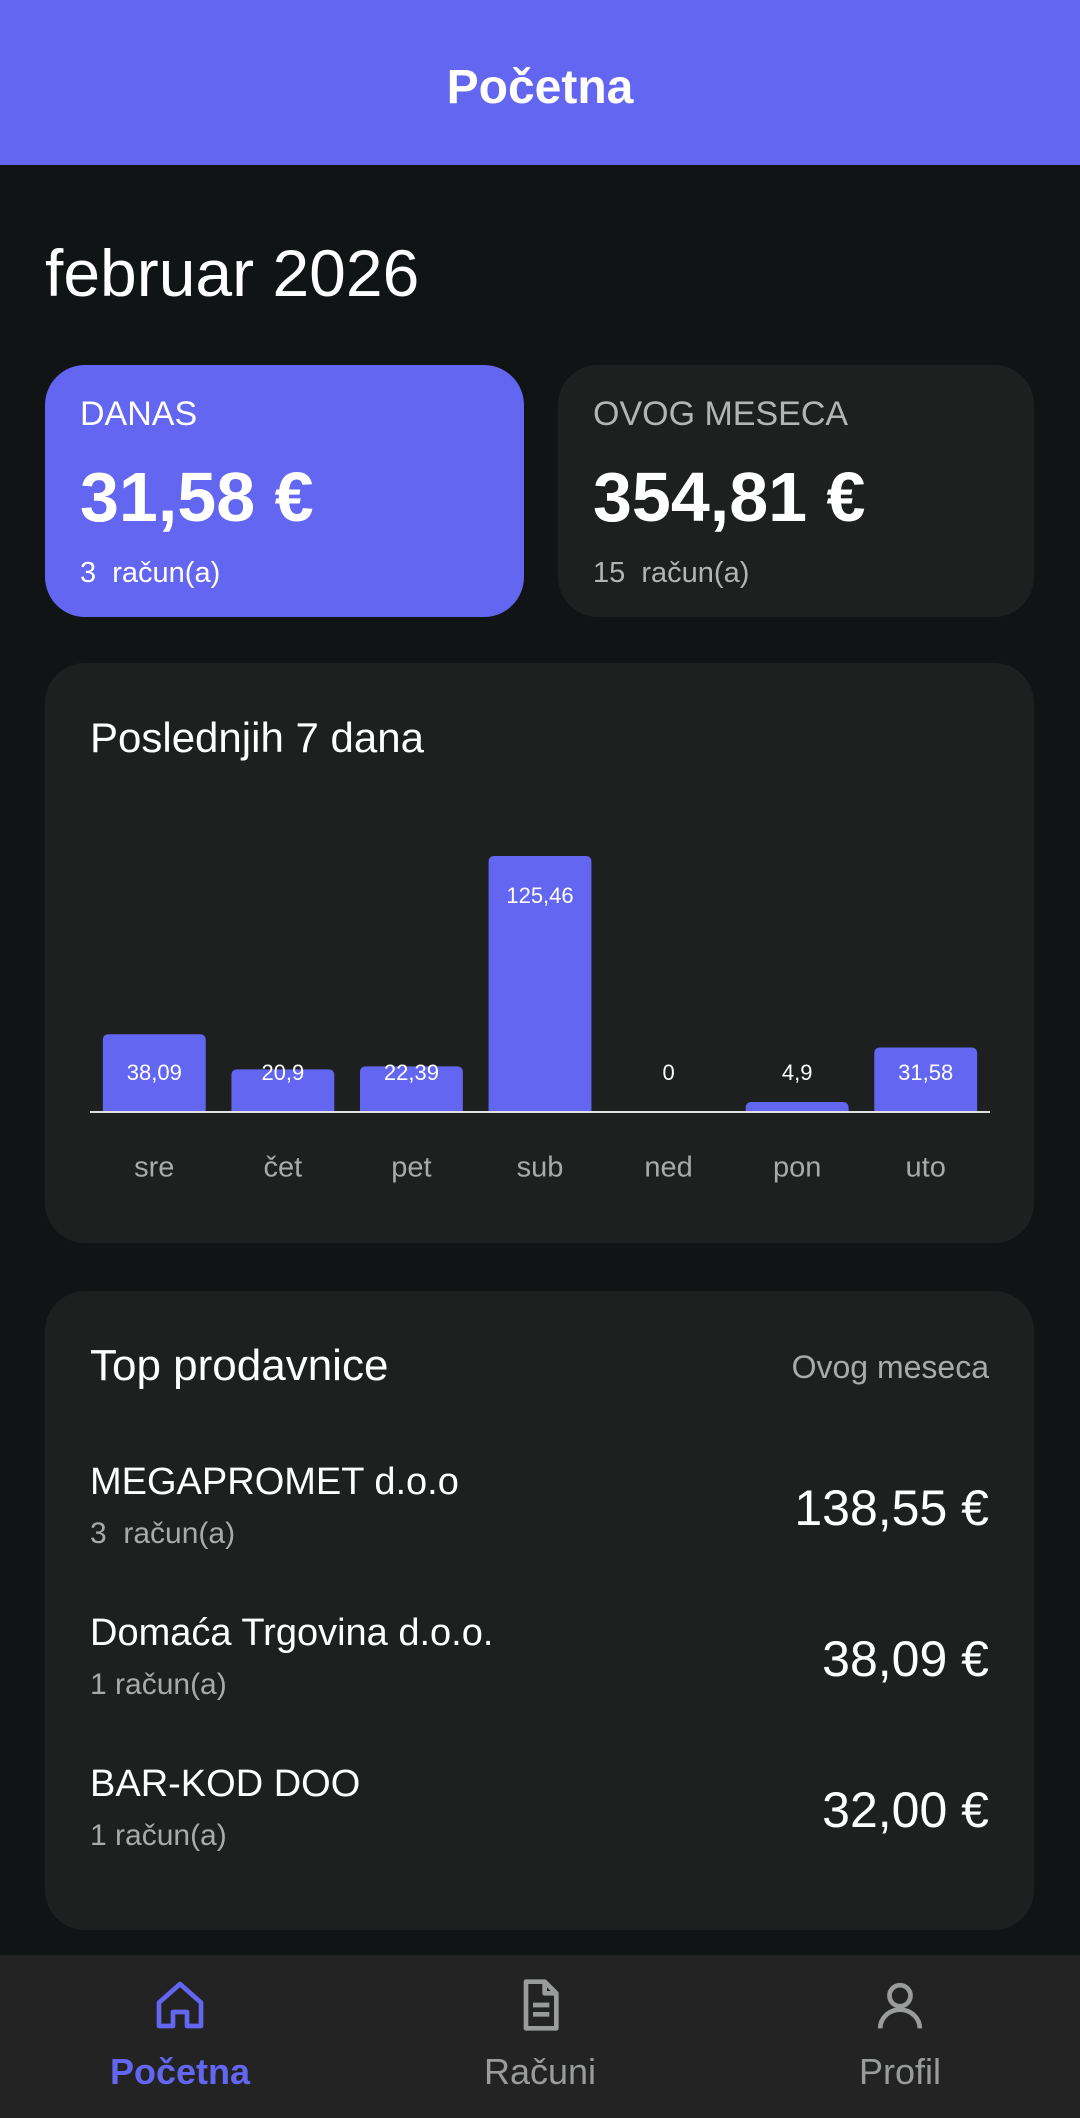 Image resolution: width=1080 pixels, height=2118 pixels. I want to click on card-amount: 31,58 €, so click(197, 497).